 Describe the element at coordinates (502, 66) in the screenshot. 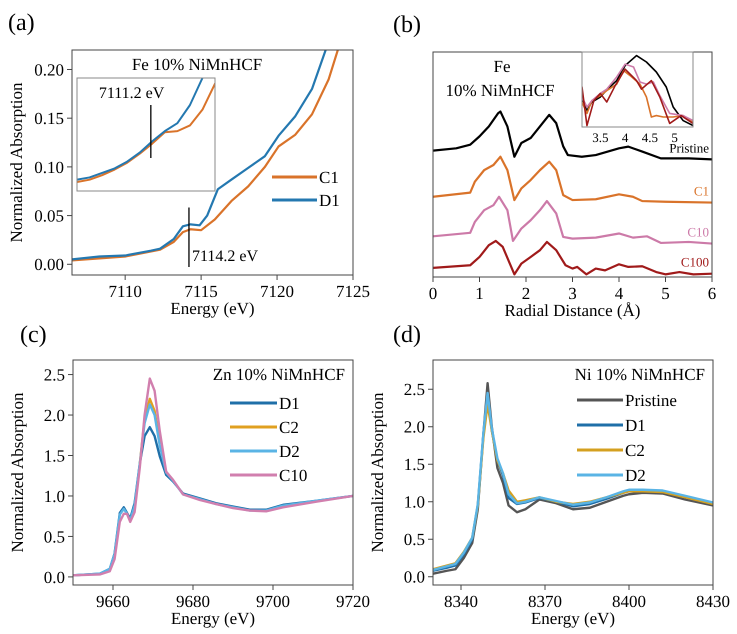

I see `chart-title: Fe` at that location.